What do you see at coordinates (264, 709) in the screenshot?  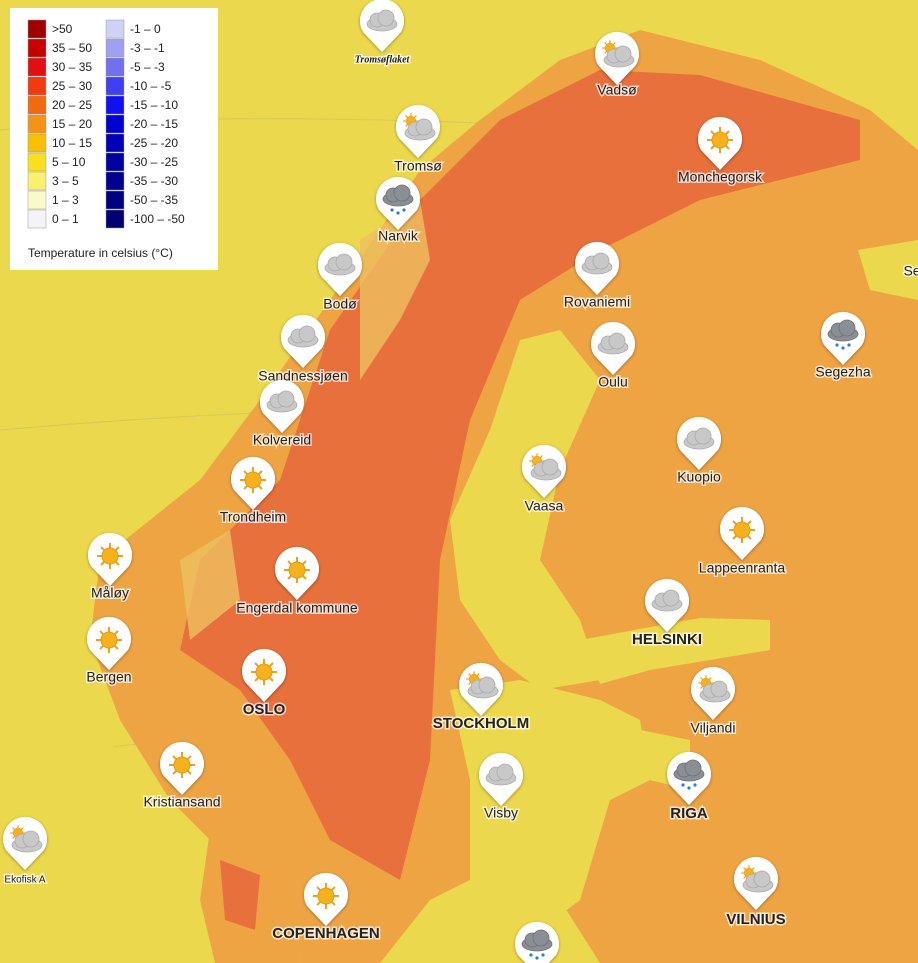 I see `city-label: OSLO` at bounding box center [264, 709].